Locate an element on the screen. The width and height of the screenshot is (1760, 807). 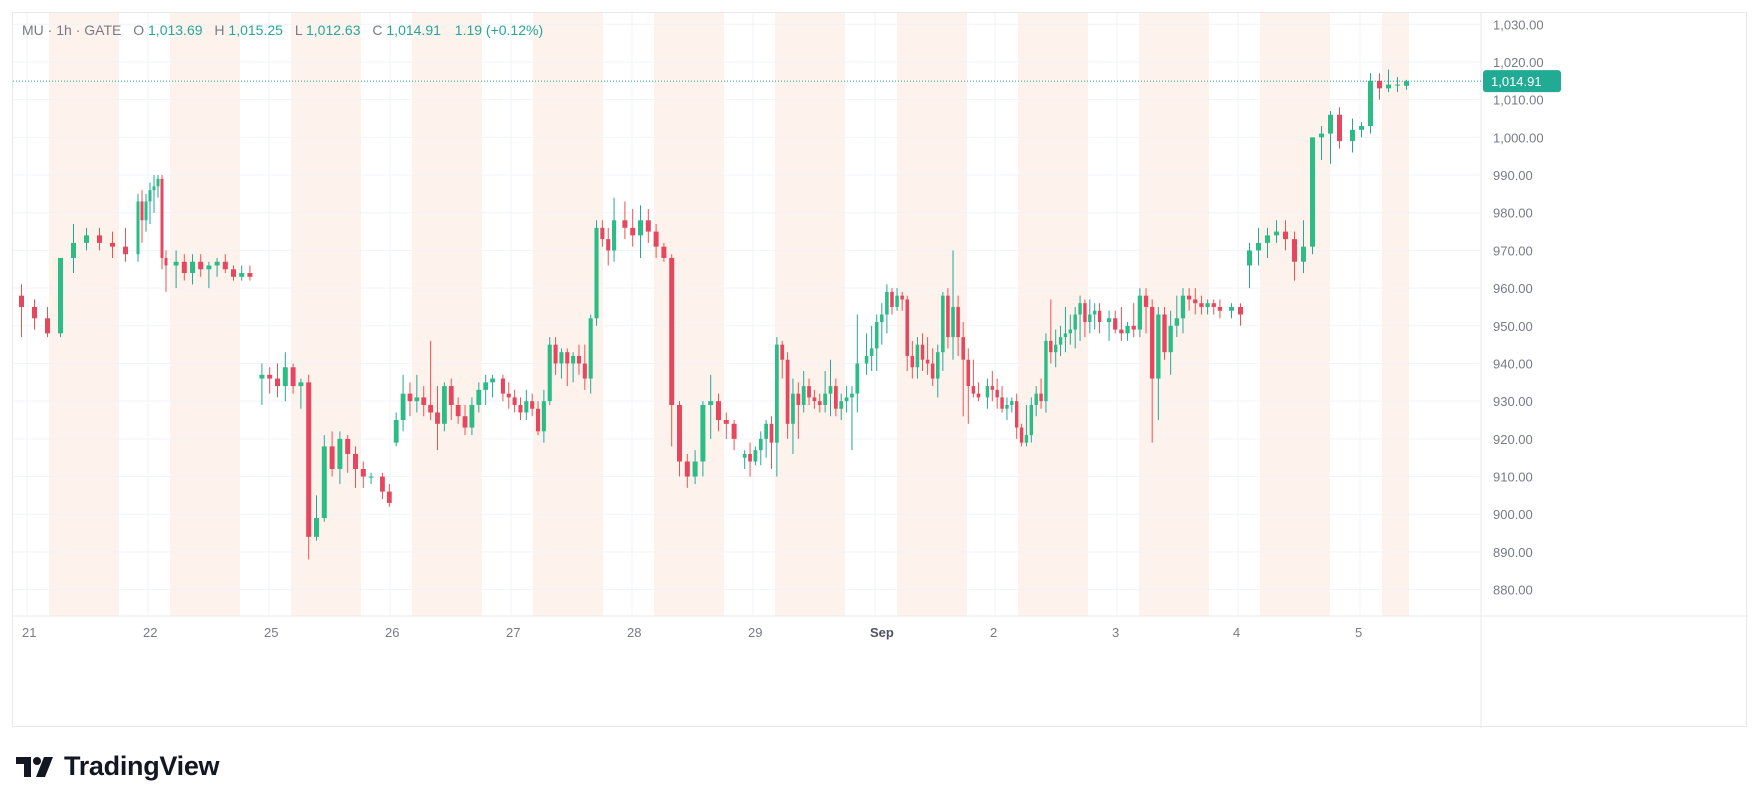
legend-l-label: L is located at coordinates (299, 30).